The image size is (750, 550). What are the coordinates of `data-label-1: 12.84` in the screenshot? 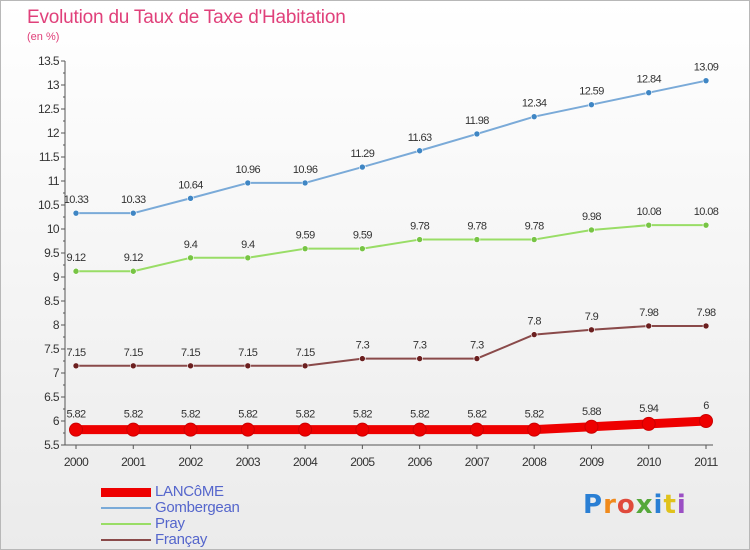 It's located at (648, 80).